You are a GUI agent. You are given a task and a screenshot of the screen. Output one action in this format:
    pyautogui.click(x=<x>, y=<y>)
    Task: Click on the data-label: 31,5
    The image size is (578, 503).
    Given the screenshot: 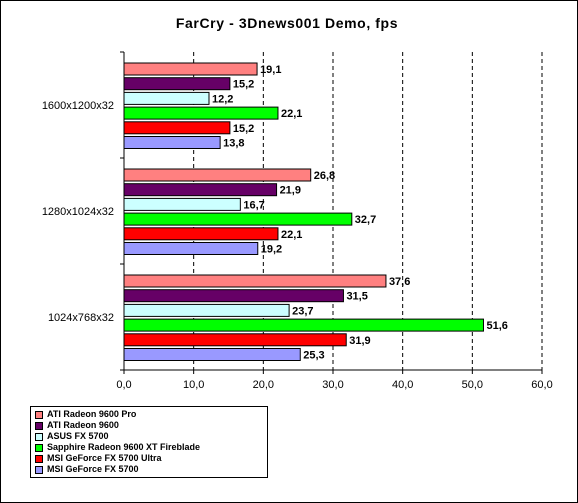 What is the action you would take?
    pyautogui.click(x=356, y=297)
    